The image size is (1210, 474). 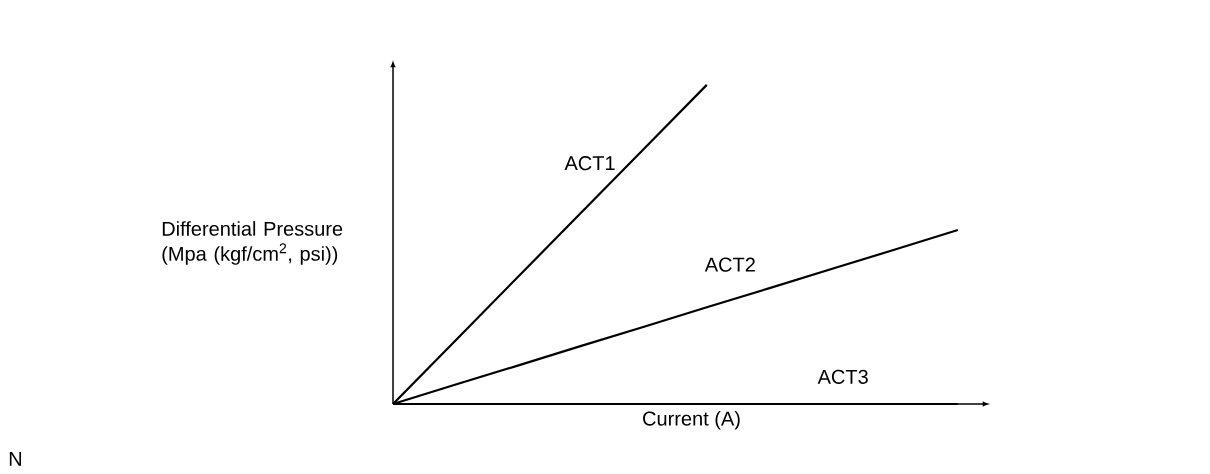 I want to click on y-axis-title: Differential Pressure (Mpa (kgf/cm$^{2}$, psi)), so click(x=252, y=243).